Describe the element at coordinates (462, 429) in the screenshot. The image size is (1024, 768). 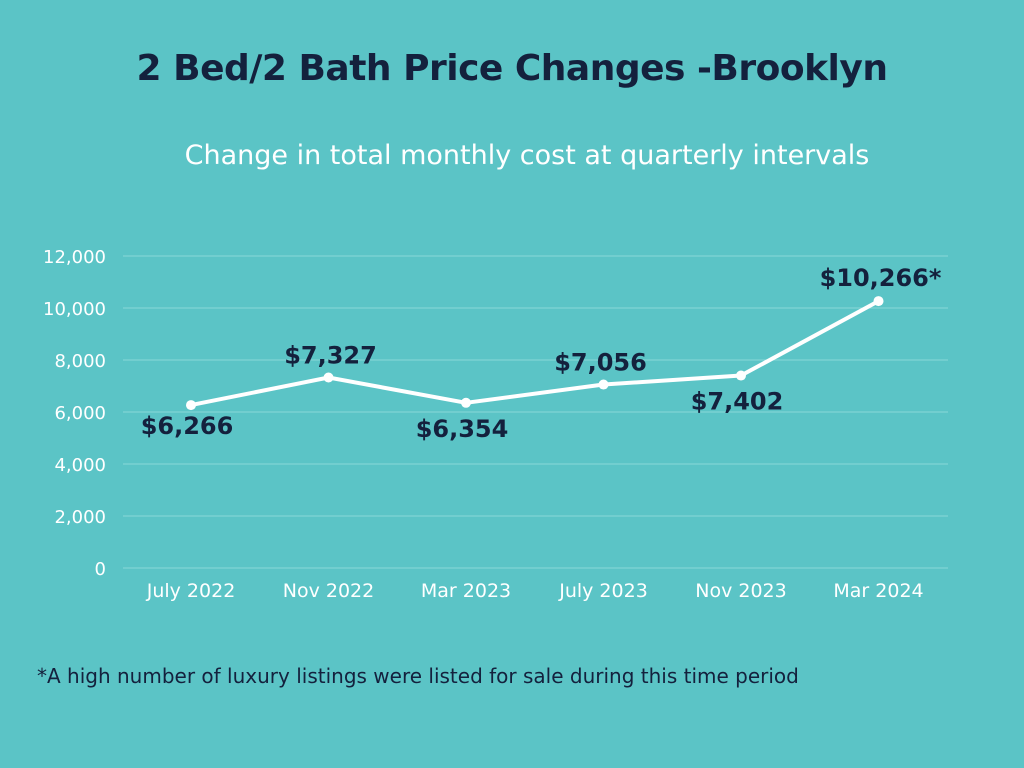
I see `data-label: $6,354` at that location.